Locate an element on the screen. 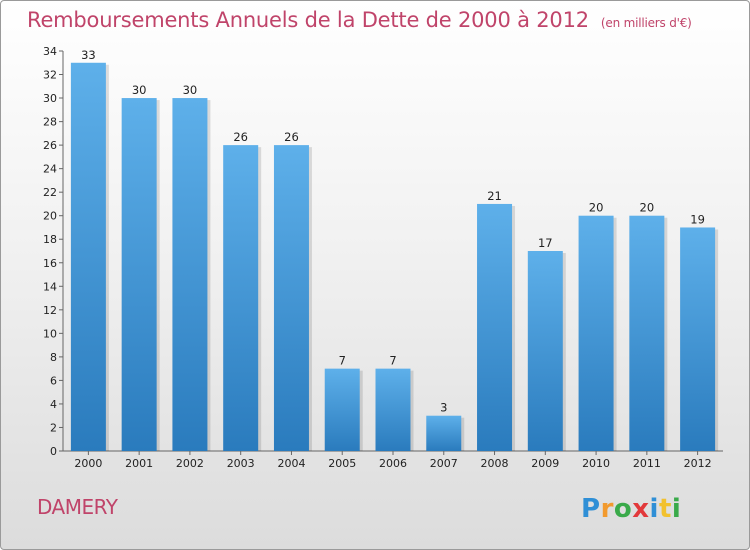 The height and width of the screenshot is (550, 750). x-tick-label-2000: 2000 is located at coordinates (88, 463).